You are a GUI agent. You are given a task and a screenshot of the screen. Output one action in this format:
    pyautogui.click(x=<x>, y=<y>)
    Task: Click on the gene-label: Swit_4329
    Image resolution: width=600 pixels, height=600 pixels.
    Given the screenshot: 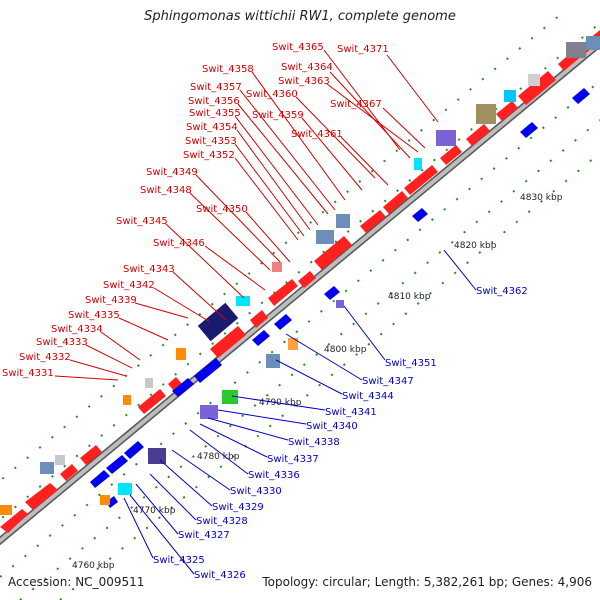 What is the action you would take?
    pyautogui.click(x=238, y=507)
    